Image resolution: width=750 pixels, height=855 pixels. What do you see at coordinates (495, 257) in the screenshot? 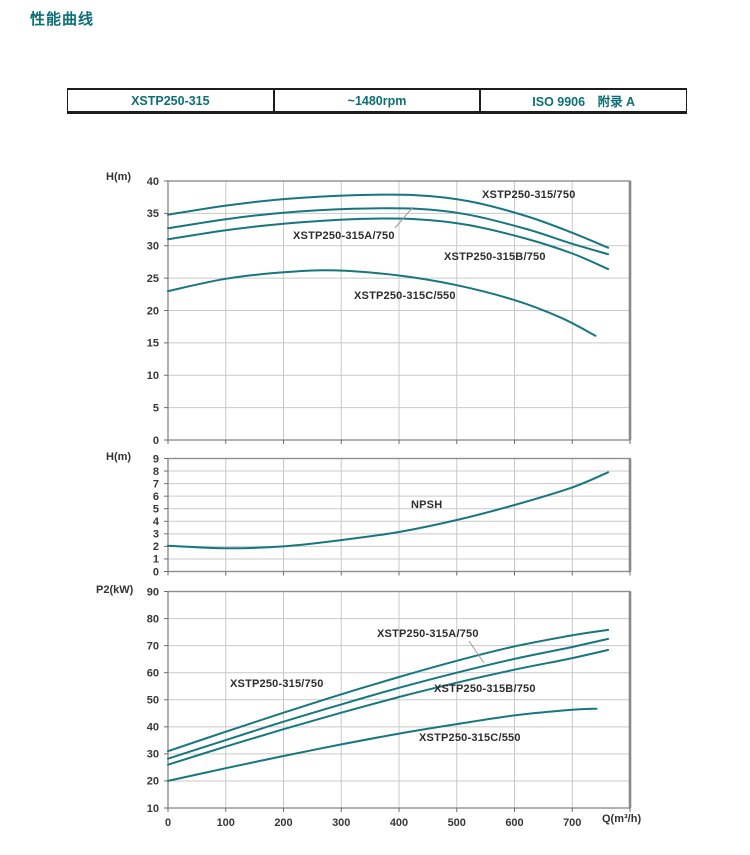
I see `curve-label-head-315b-750: XSTP250-315B/750` at bounding box center [495, 257].